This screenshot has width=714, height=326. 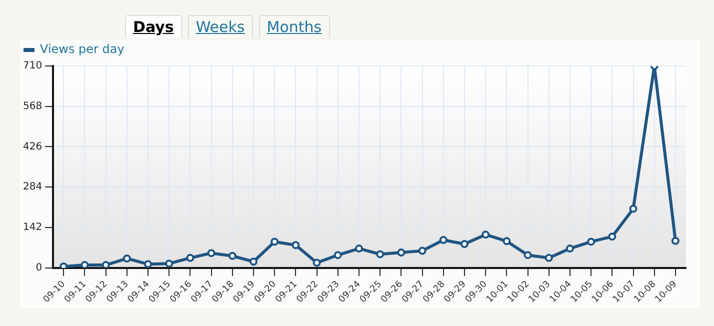 I want to click on y-tick-label: 426, so click(x=32, y=146).